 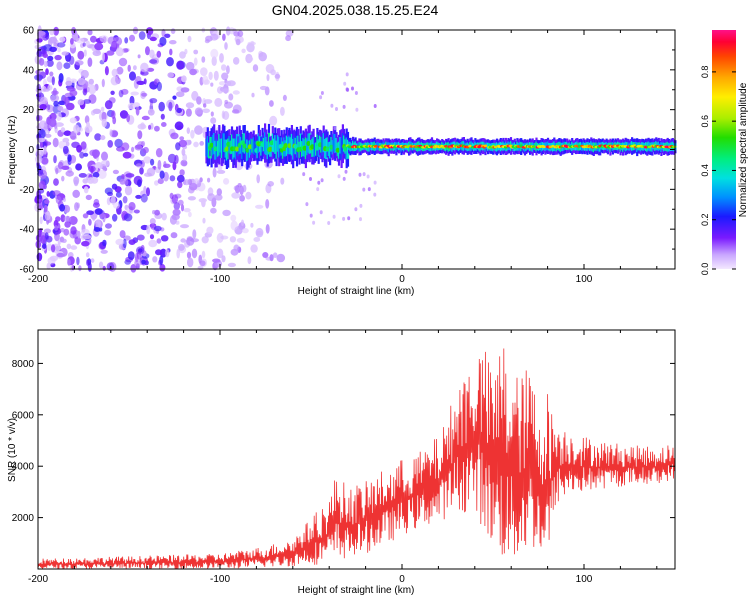 I want to click on colorbar-gradient, so click(x=724, y=149).